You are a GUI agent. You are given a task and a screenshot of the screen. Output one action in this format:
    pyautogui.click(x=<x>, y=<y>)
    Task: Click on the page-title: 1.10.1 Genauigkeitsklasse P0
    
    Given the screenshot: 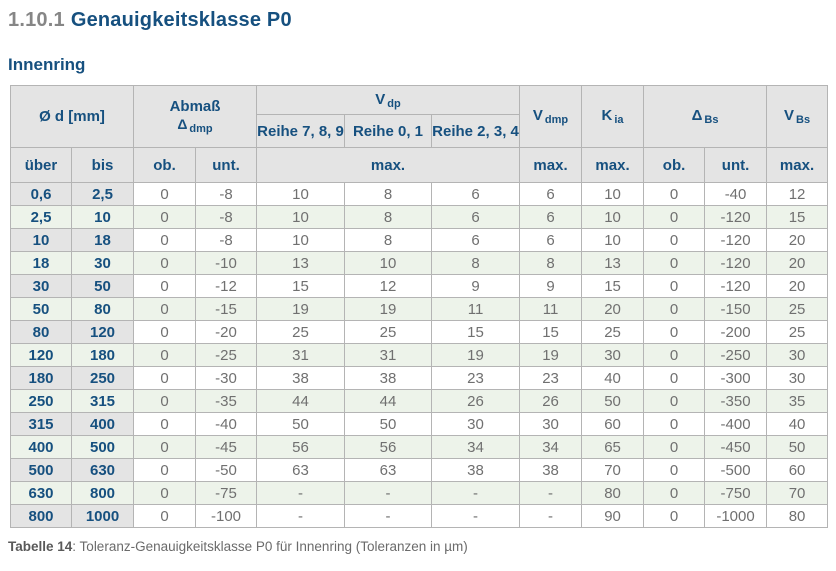 What is the action you would take?
    pyautogui.click(x=418, y=16)
    